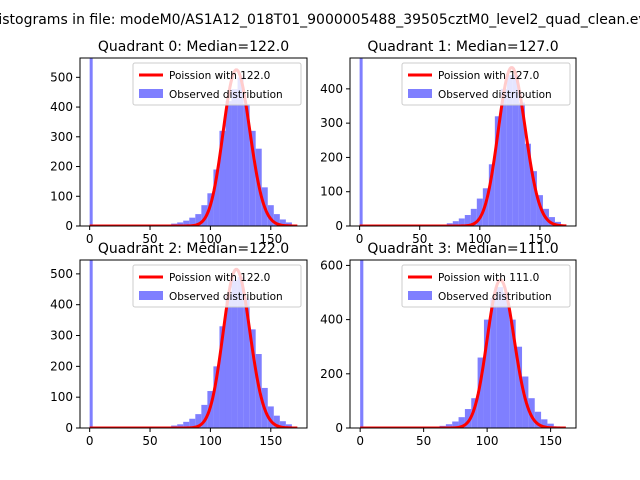 The width and height of the screenshot is (640, 480). I want to click on panel-title: Quadrant 1: Median=127.0, so click(462, 47).